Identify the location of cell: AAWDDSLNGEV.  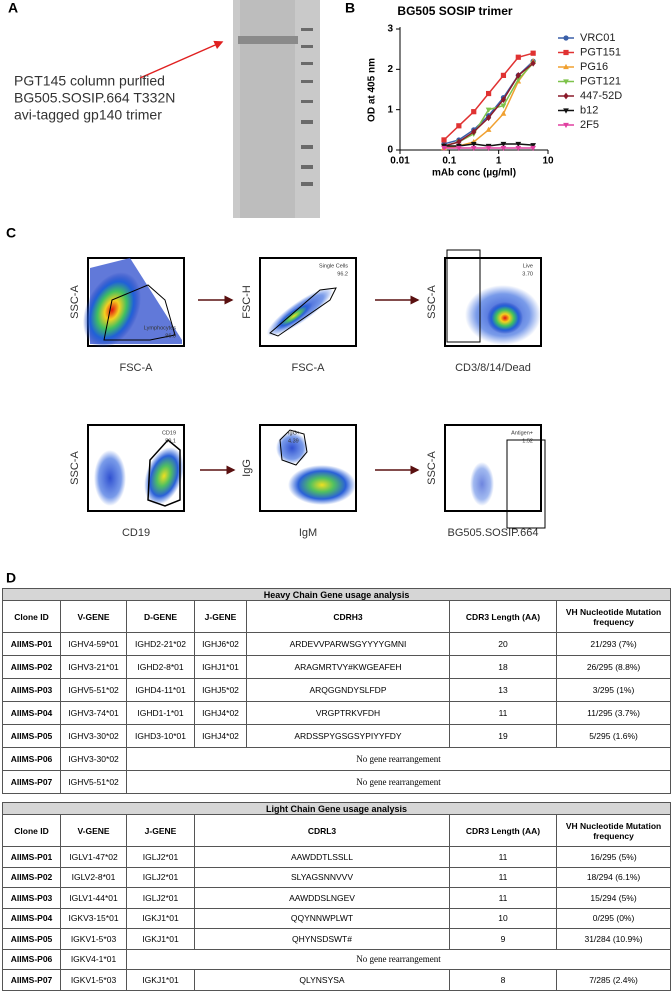
(322, 898).